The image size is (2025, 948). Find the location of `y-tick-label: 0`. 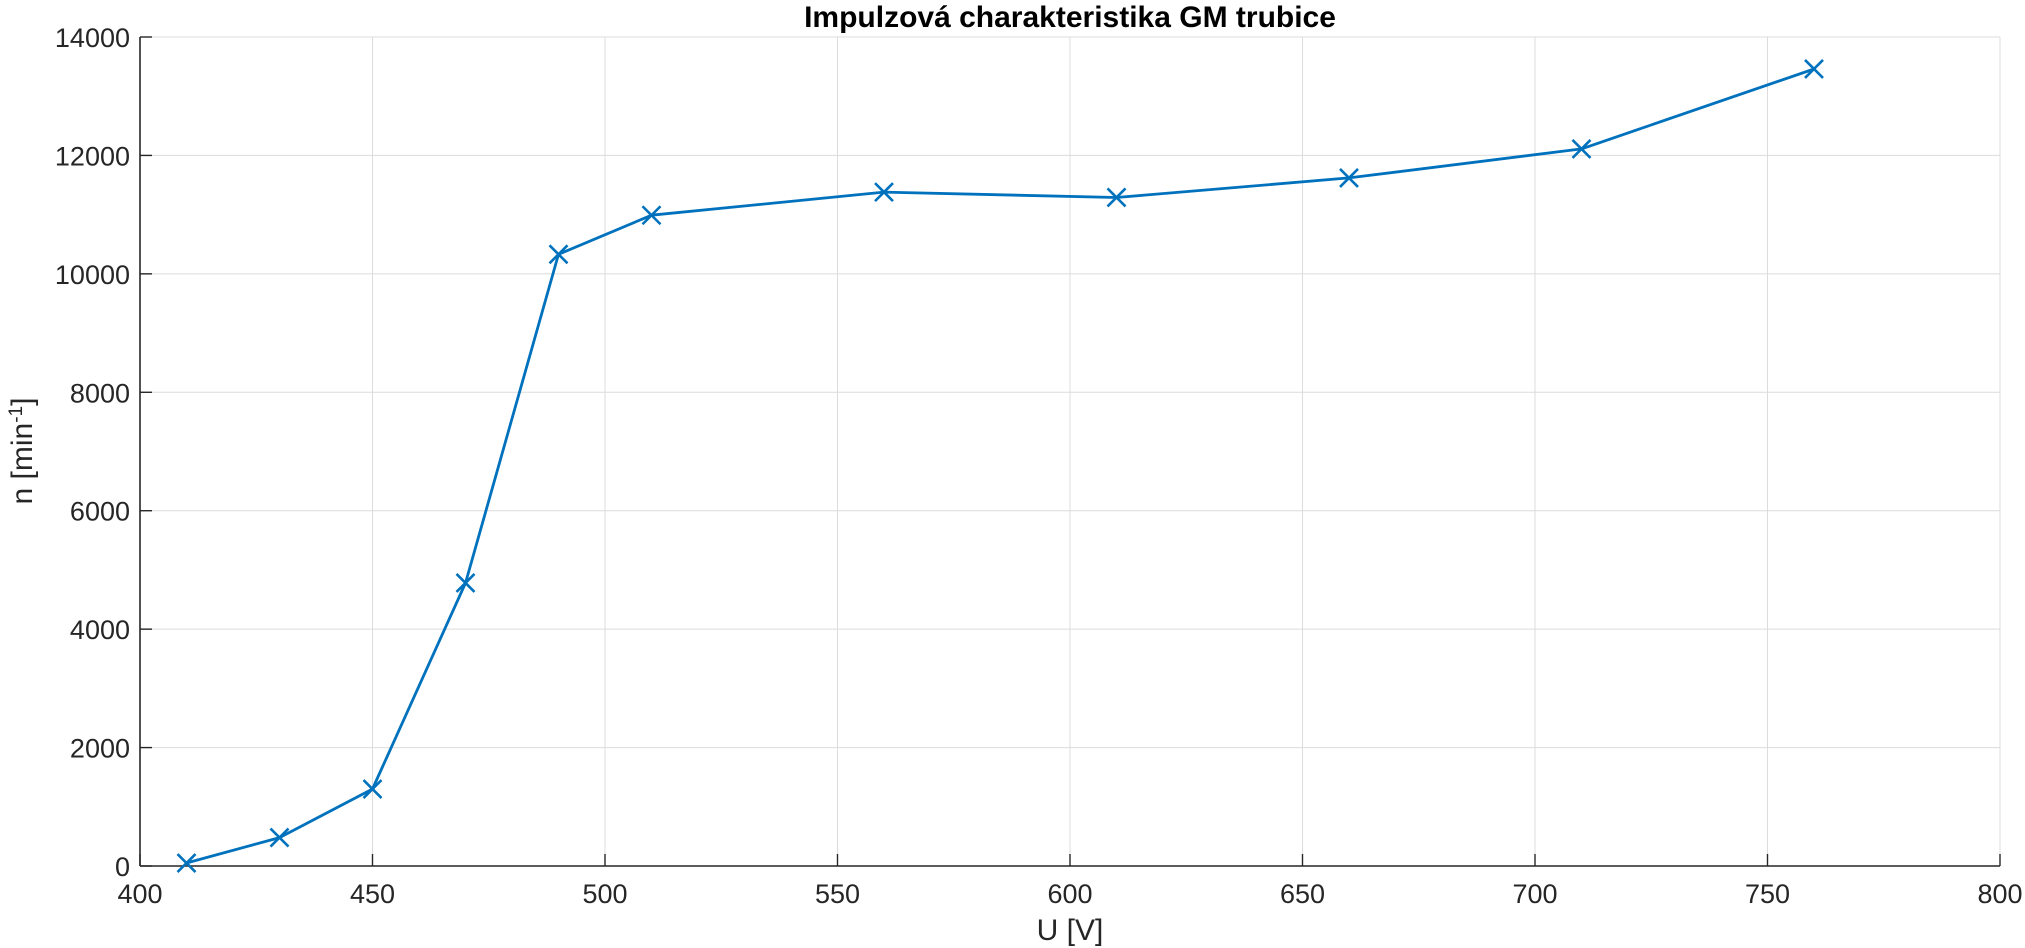

y-tick-label: 0 is located at coordinates (122, 867).